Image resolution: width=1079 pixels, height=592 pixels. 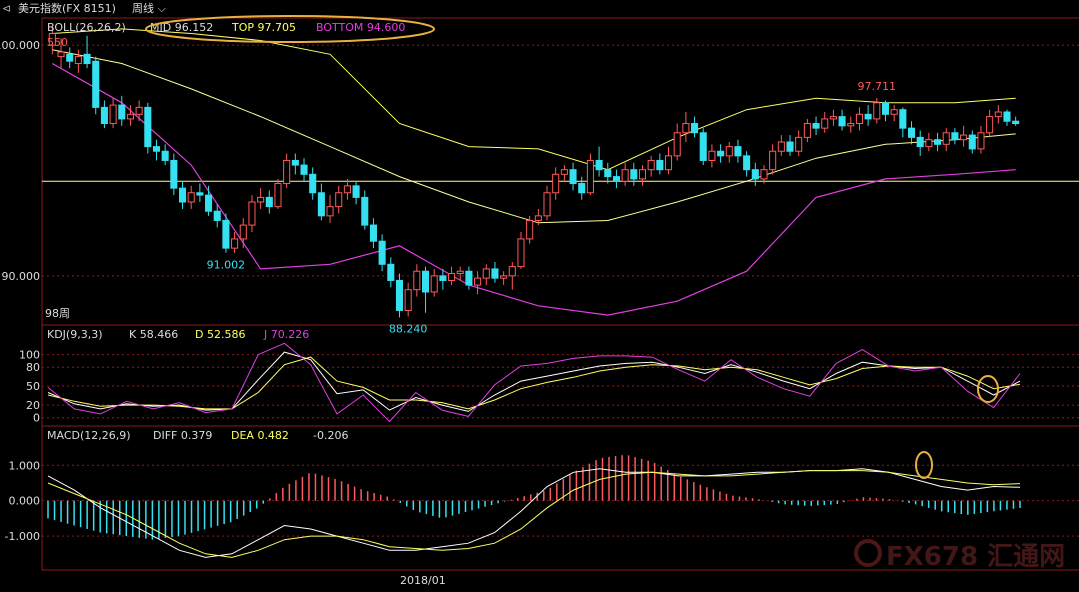 I want to click on macd-lines, so click(x=534, y=513).